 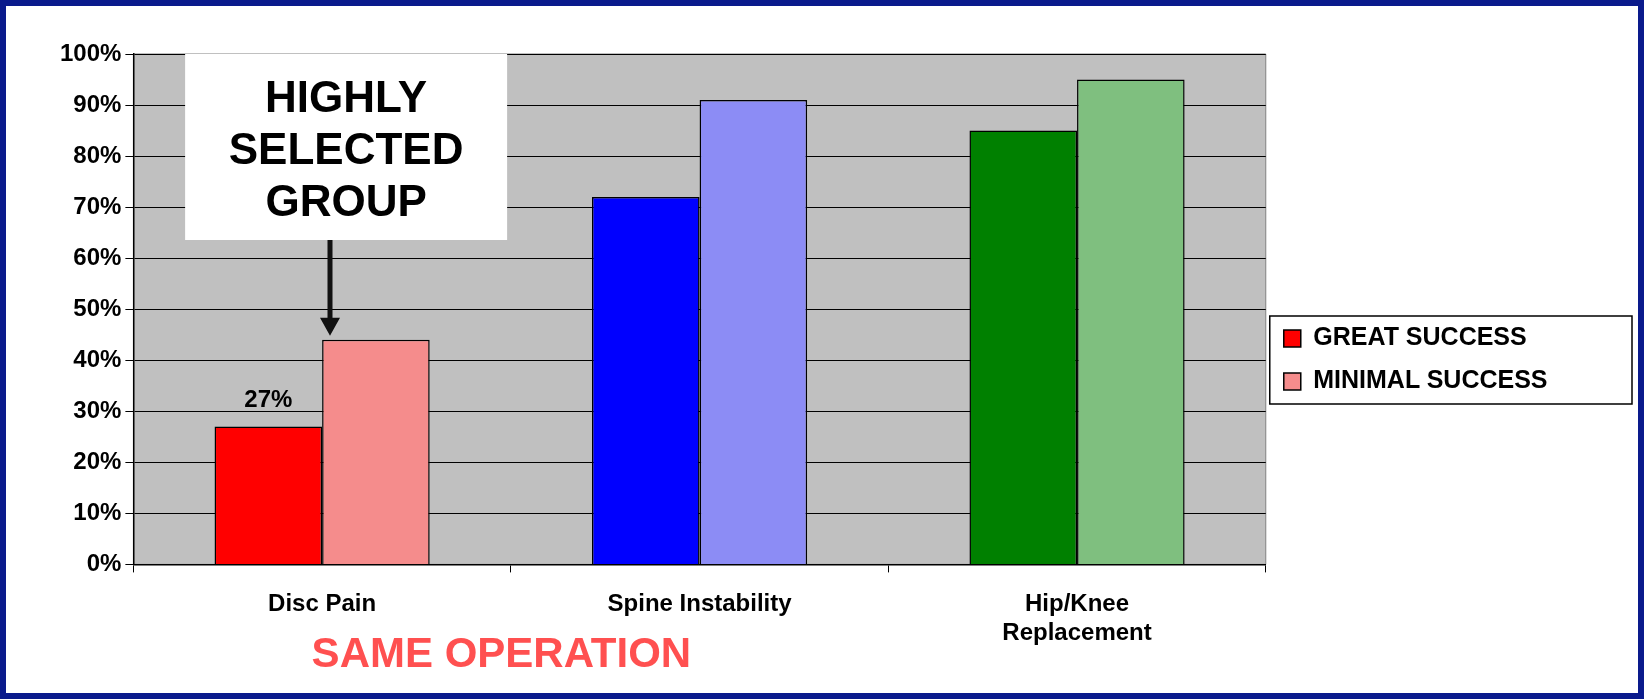 I want to click on legend-label: MINIMAL SUCCESS, so click(x=1430, y=379).